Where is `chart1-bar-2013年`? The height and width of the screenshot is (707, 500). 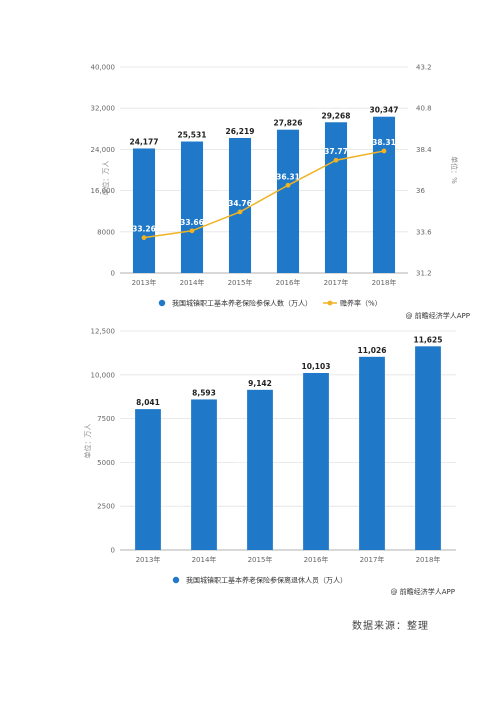
chart1-bar-2013年 is located at coordinates (144, 210).